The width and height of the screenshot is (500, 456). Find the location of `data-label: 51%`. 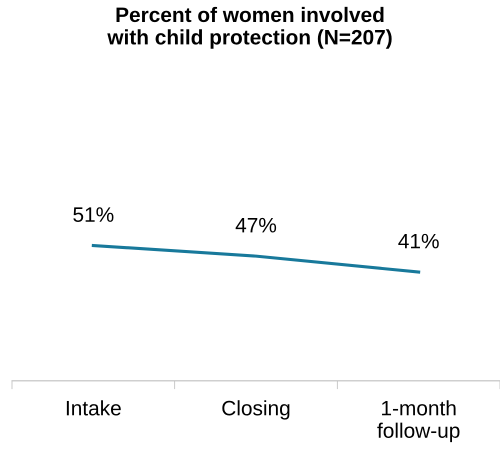

data-label: 51% is located at coordinates (93, 214).